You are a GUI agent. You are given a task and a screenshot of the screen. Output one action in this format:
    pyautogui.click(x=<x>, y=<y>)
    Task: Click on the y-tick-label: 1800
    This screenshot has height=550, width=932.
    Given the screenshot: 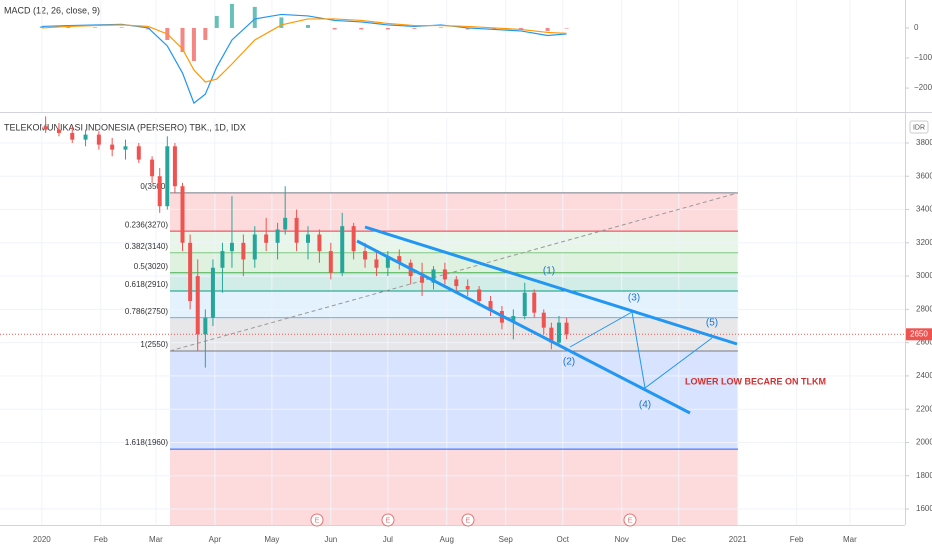 What is the action you would take?
    pyautogui.click(x=924, y=475)
    